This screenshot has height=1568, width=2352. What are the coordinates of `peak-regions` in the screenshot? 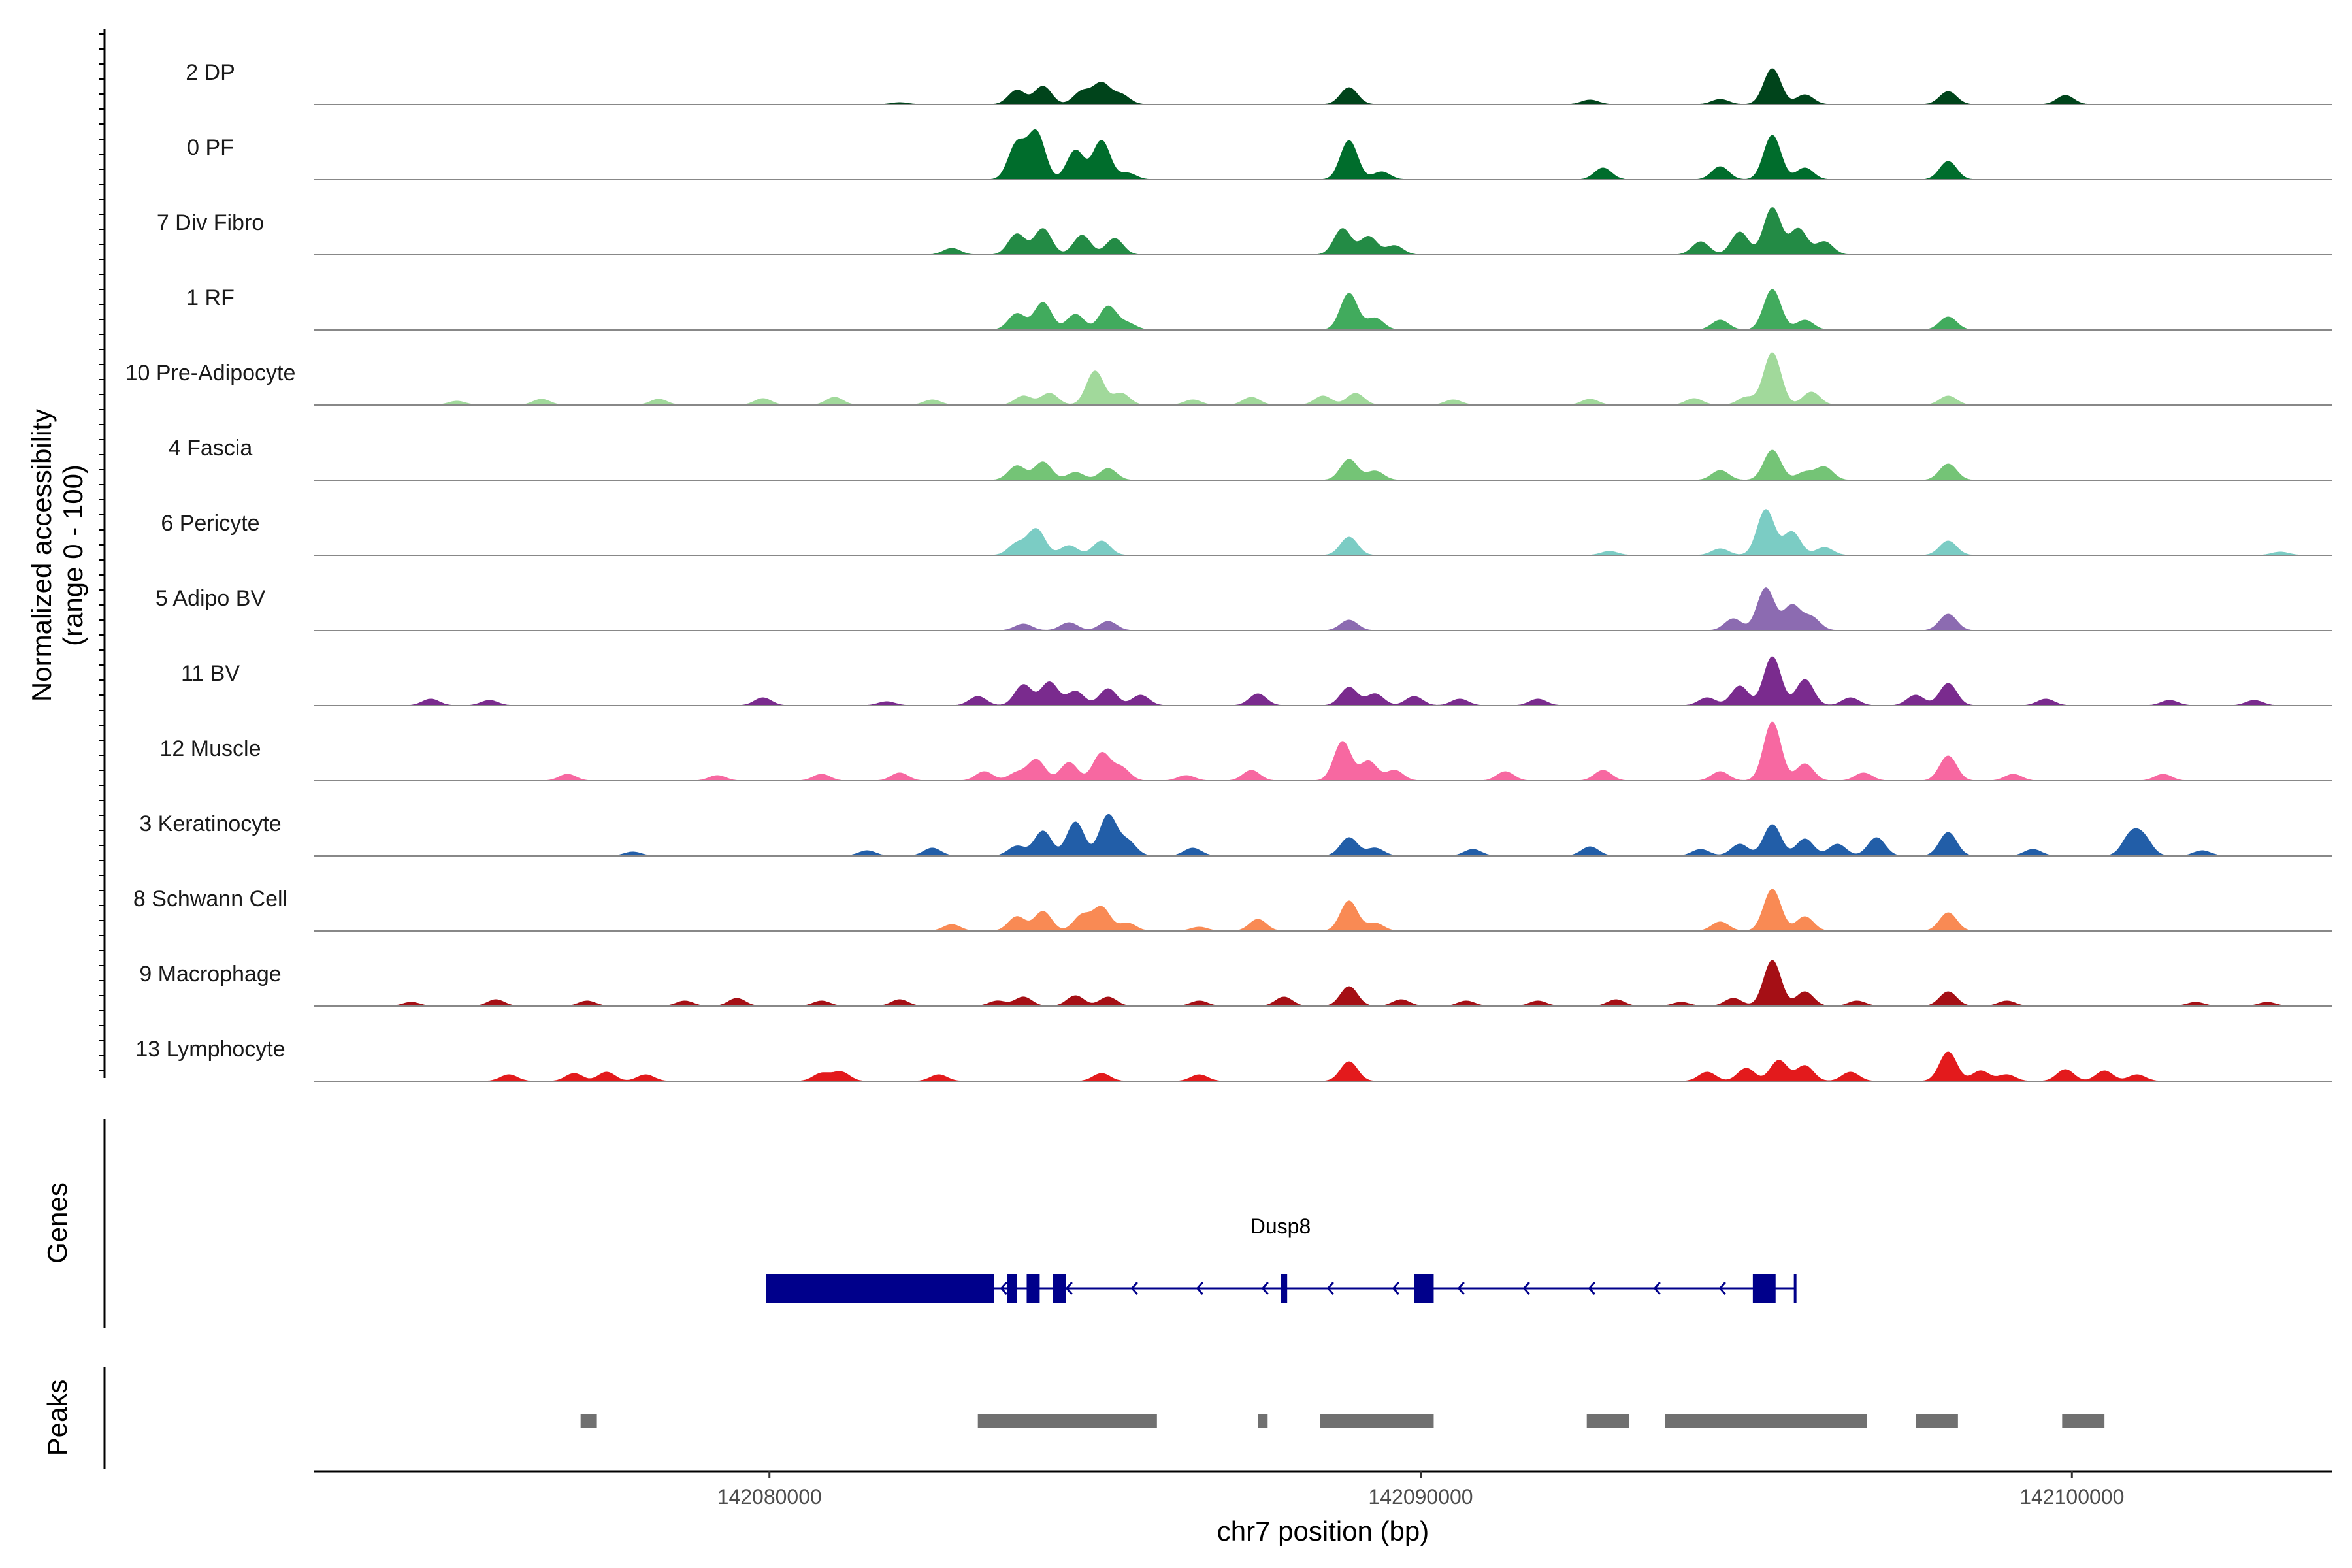 It's located at (1342, 1421).